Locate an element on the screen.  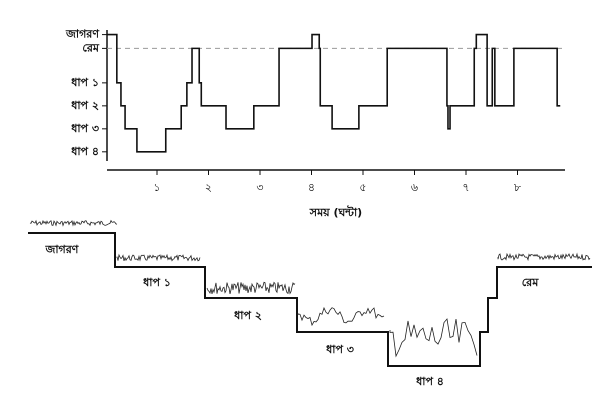
stage-label: ধাপ ৩ is located at coordinates (340, 349).